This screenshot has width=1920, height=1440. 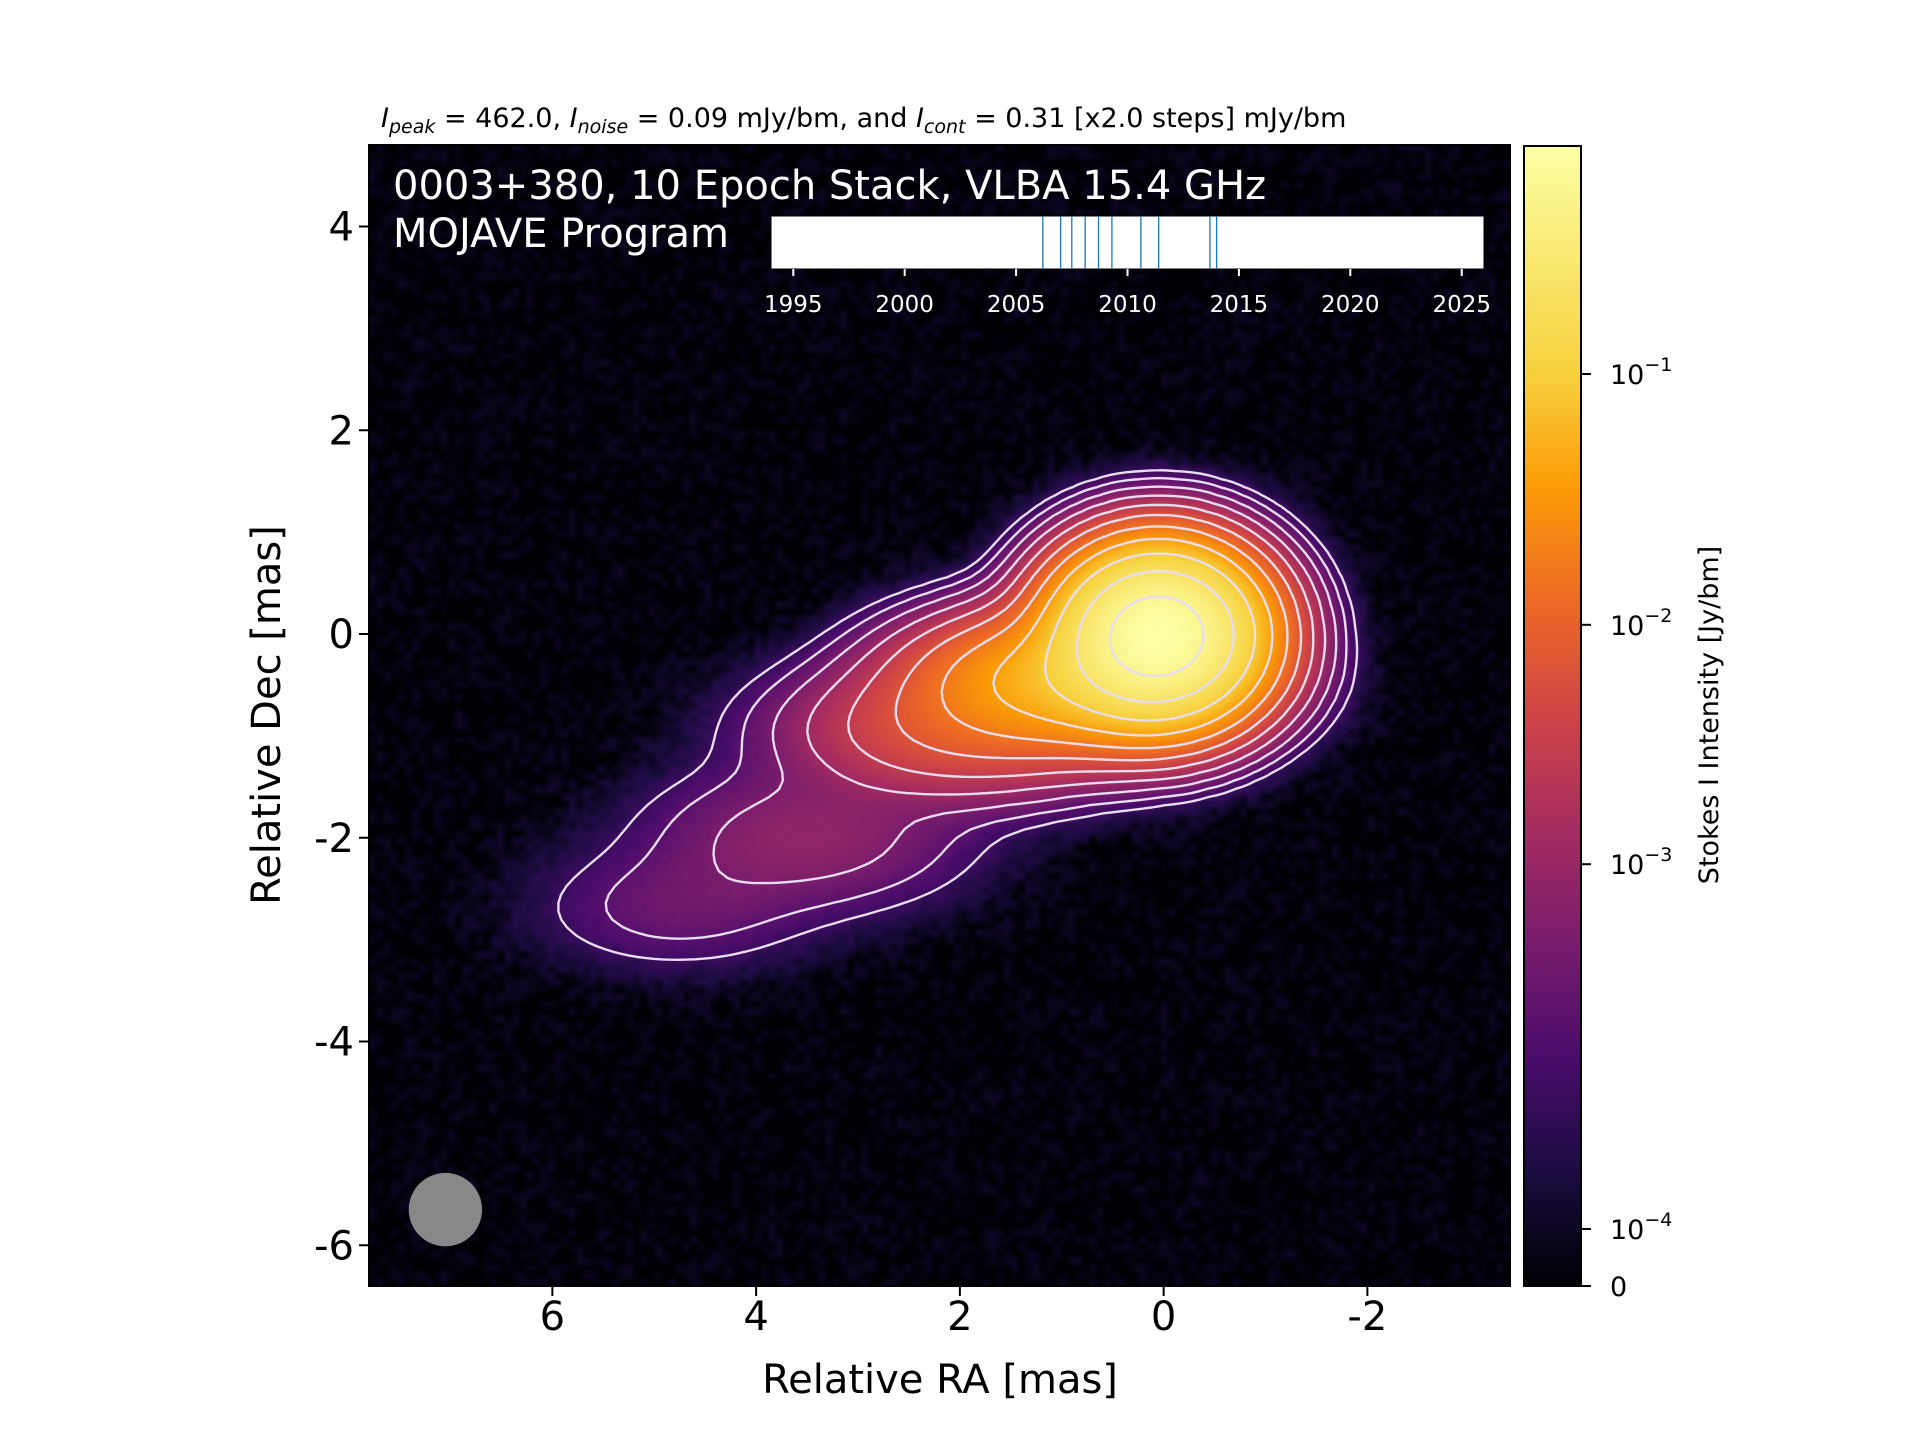 What do you see at coordinates (1461, 305) in the screenshot?
I see `timeline-tick-label: 2025` at bounding box center [1461, 305].